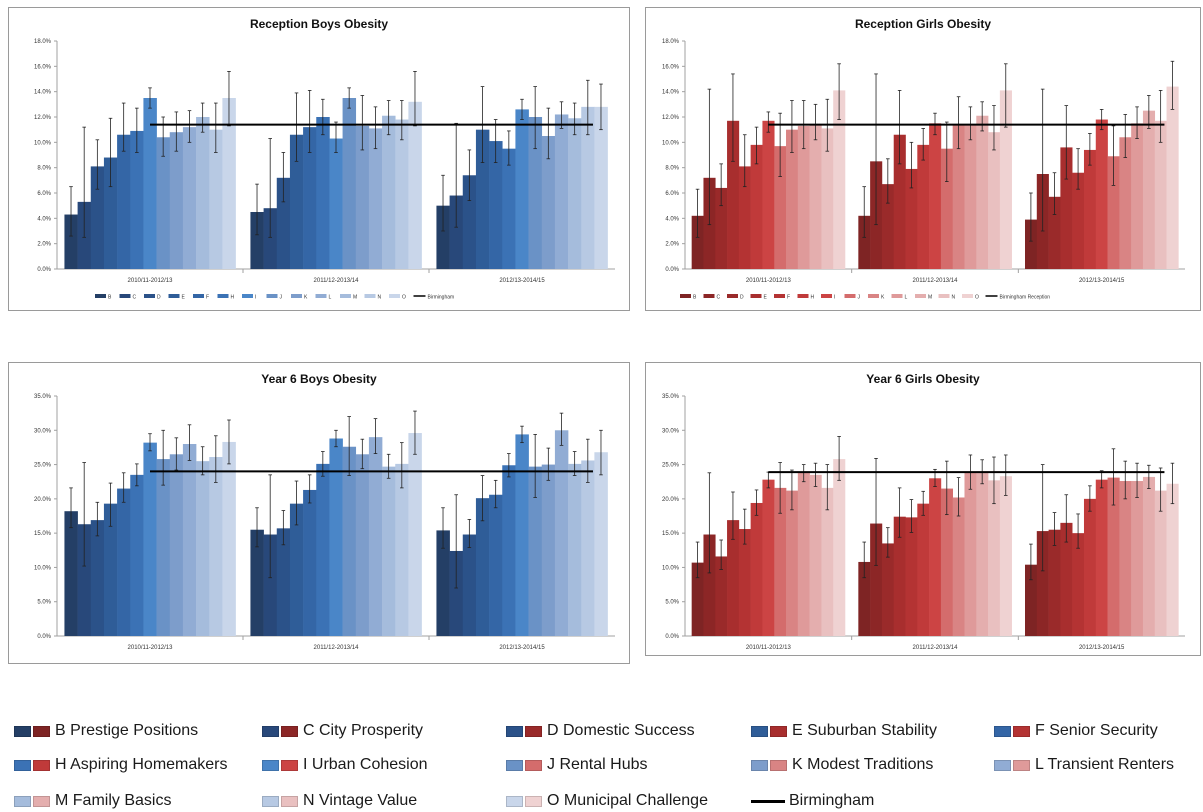 Image resolution: width=1203 pixels, height=812 pixels. What do you see at coordinates (319, 379) in the screenshot?
I see `chart-title: Year 6 Boys Obesity` at bounding box center [319, 379].